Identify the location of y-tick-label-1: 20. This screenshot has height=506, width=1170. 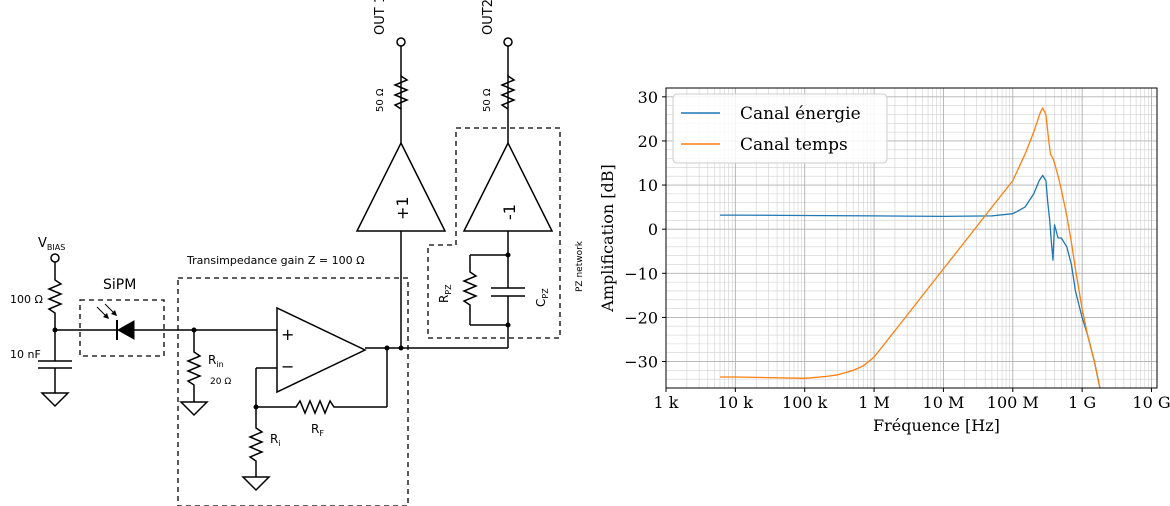
(648, 141).